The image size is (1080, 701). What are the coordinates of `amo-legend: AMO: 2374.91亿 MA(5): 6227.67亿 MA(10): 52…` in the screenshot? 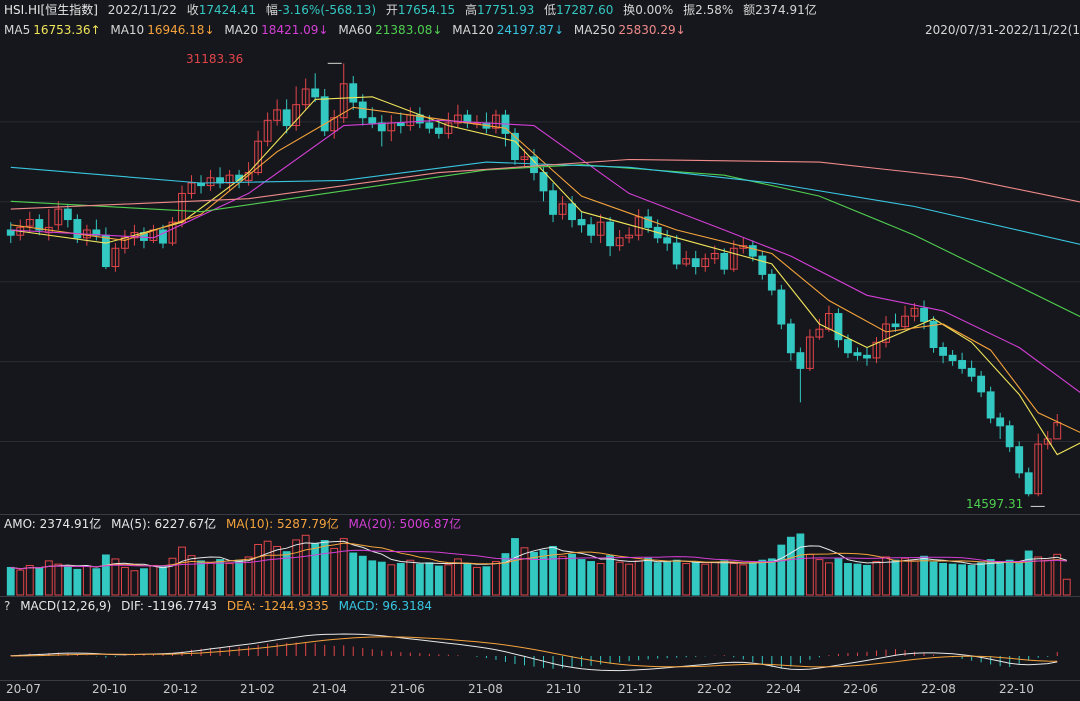 It's located at (235, 524).